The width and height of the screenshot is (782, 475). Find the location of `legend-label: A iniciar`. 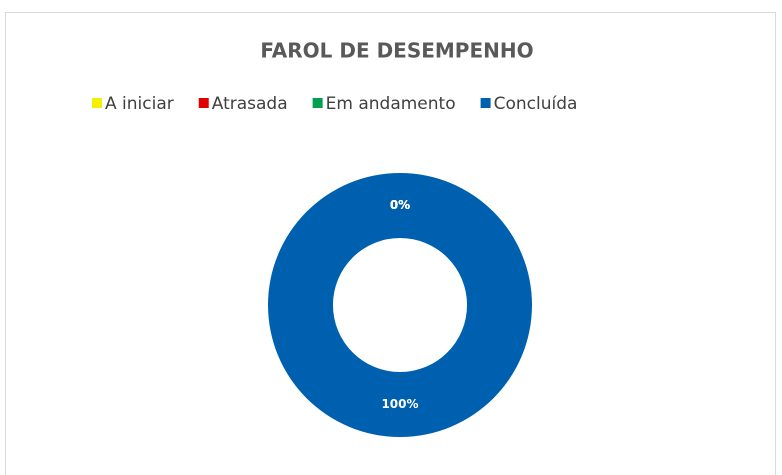

legend-label: A iniciar is located at coordinates (139, 104).